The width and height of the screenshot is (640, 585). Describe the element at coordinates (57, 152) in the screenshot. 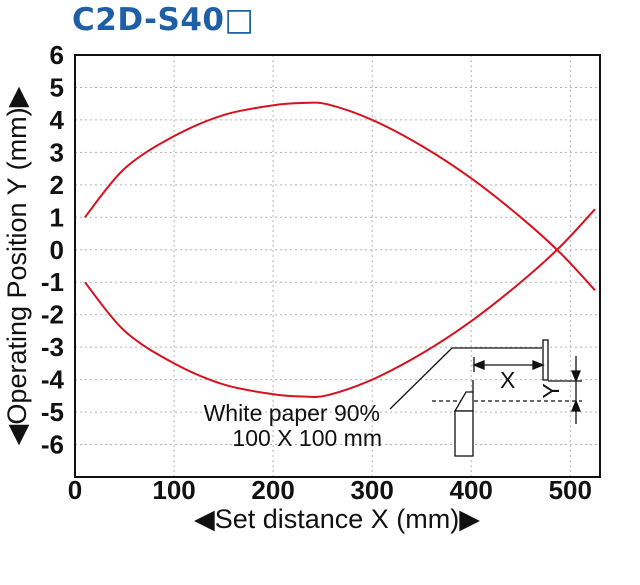

I see `y-tick-label: 3` at that location.